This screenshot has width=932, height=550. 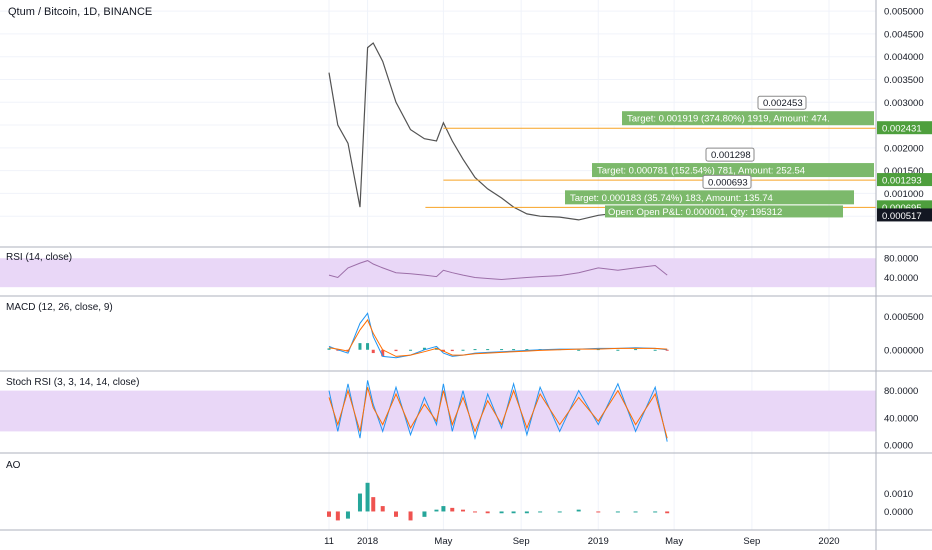 What do you see at coordinates (901, 259) in the screenshot?
I see `rsi-tick-label: 80.0000` at bounding box center [901, 259].